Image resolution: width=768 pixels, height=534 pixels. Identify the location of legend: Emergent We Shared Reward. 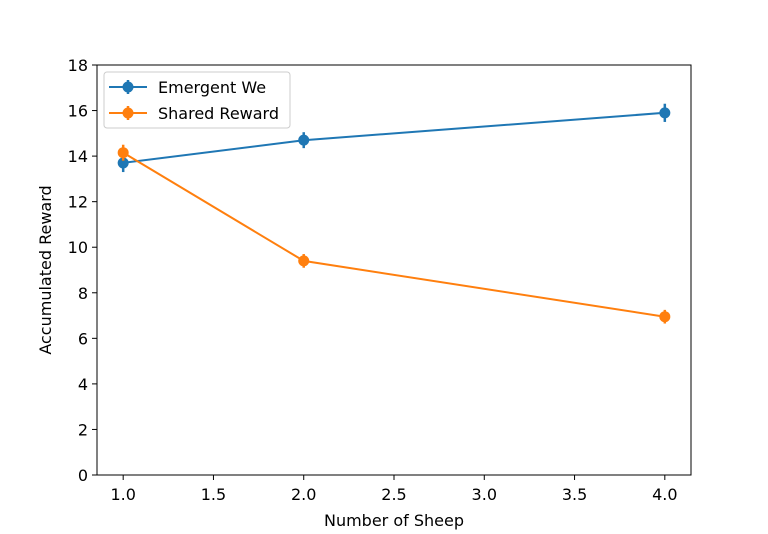
(197, 100).